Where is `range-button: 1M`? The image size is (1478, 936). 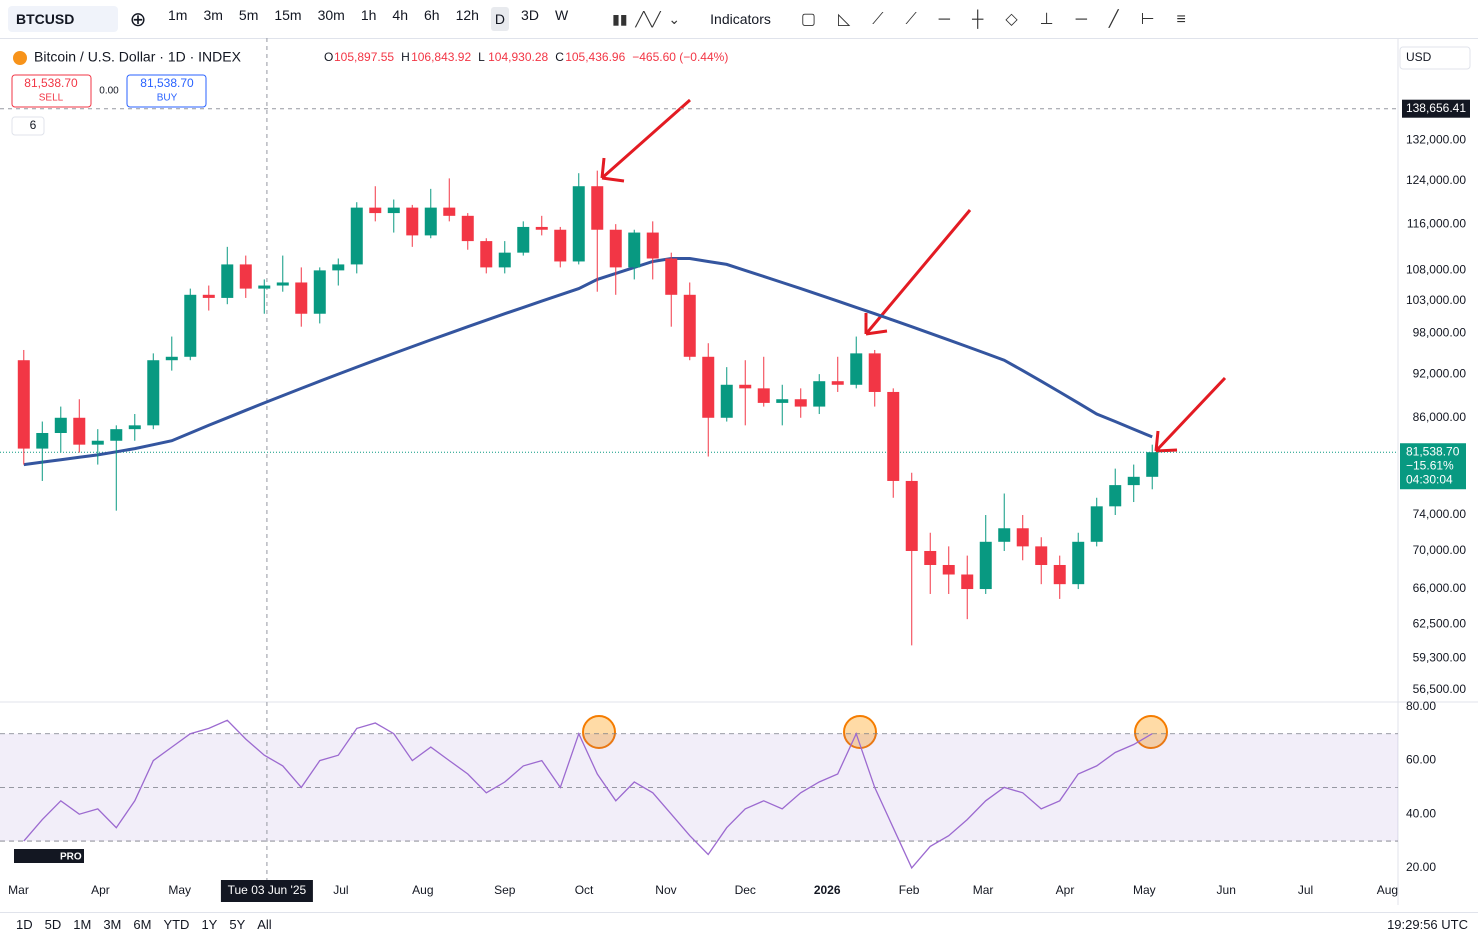 range-button: 1M is located at coordinates (82, 924).